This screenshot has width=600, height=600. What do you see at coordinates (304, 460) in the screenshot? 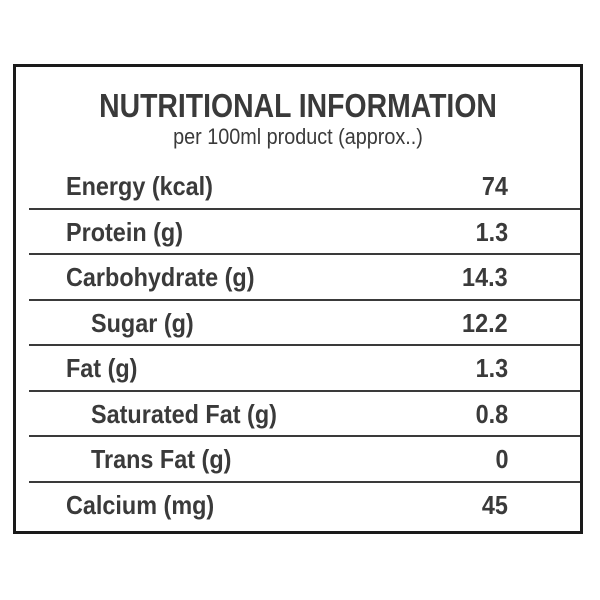
I see `nutrient-row-trans-fat: Trans Fat (g) 0` at bounding box center [304, 460].